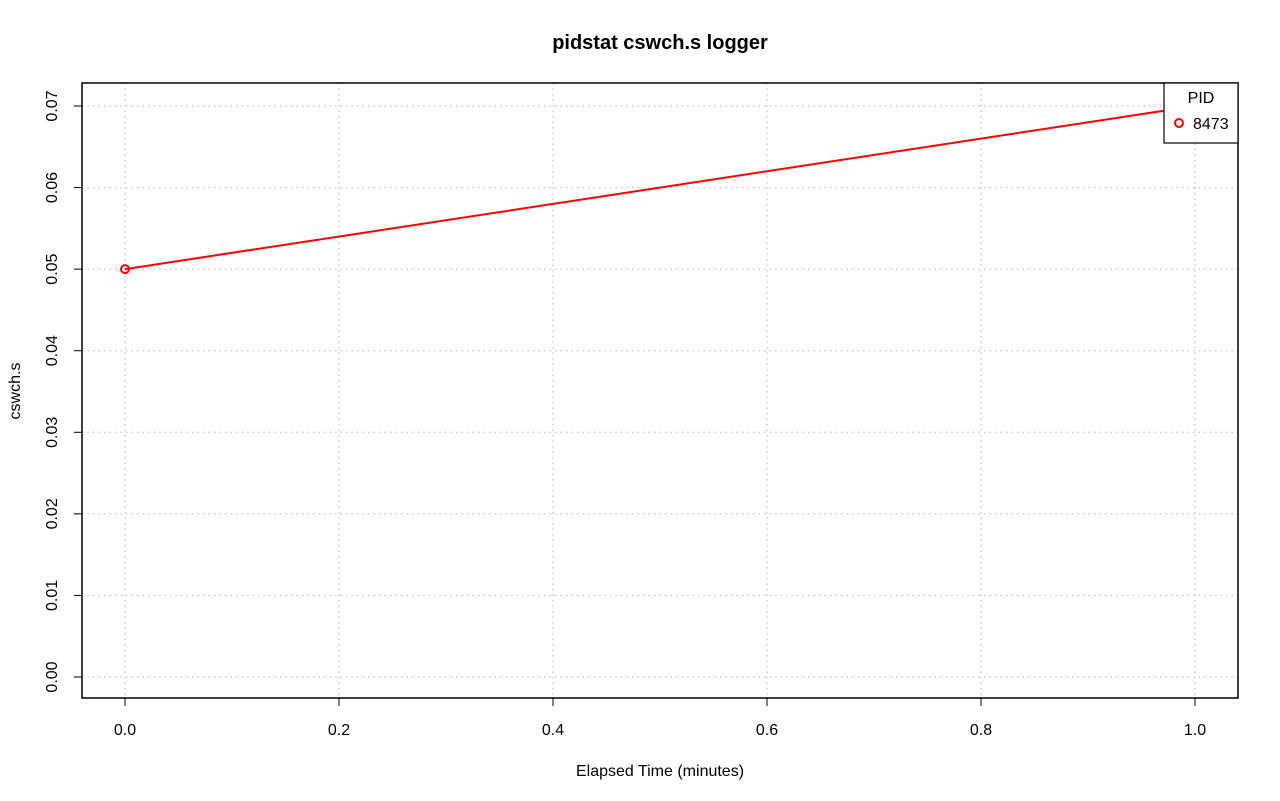 Image resolution: width=1280 pixels, height=801 pixels. I want to click on x-tick-label: 0.0, so click(125, 730).